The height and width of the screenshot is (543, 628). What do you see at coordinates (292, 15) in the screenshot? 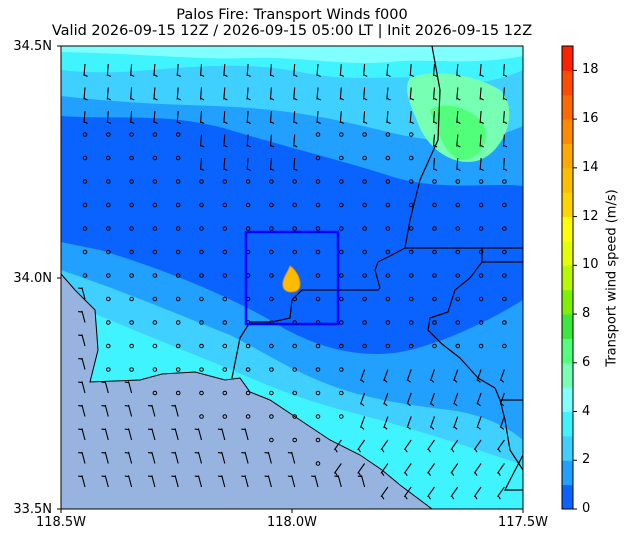
I see `map-title: Palos Fire: Transport Winds f000` at bounding box center [292, 15].